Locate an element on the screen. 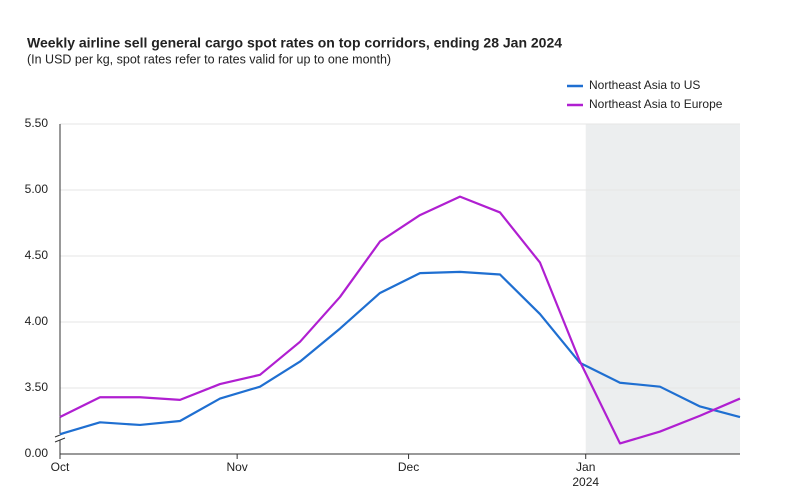 This screenshot has height=495, width=800. y-tick-label: 4.00 is located at coordinates (37, 321).